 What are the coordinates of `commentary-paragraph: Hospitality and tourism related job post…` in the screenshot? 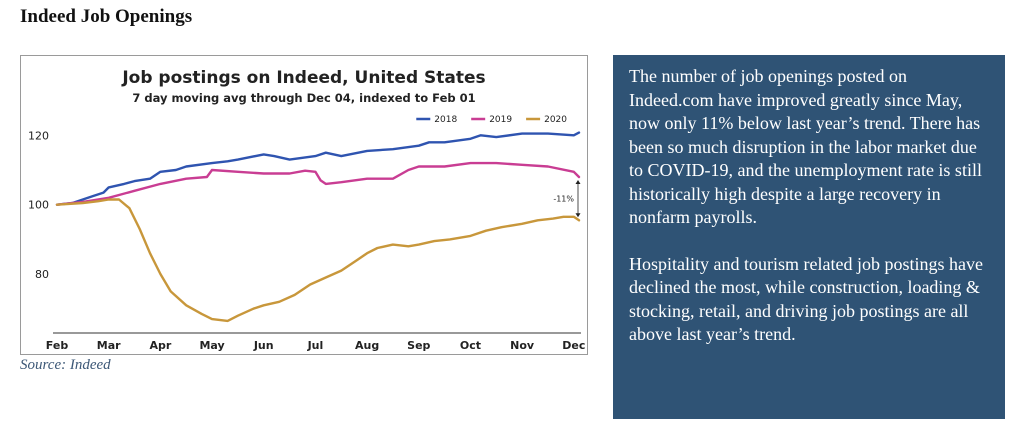 It's located at (806, 299).